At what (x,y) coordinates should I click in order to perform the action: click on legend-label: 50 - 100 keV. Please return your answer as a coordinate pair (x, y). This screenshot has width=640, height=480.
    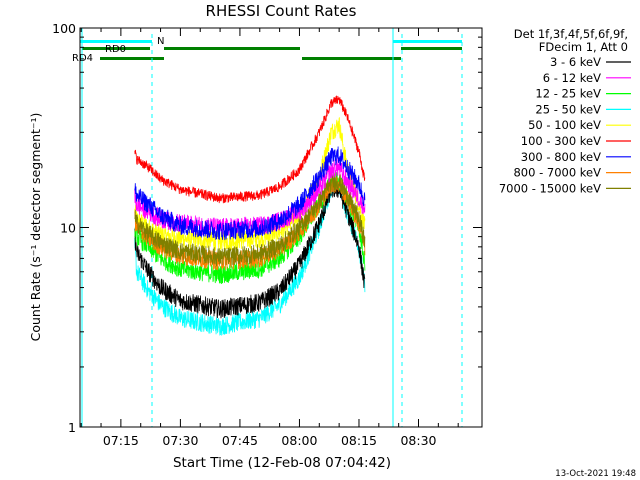
    Looking at the image, I should click on (564, 125).